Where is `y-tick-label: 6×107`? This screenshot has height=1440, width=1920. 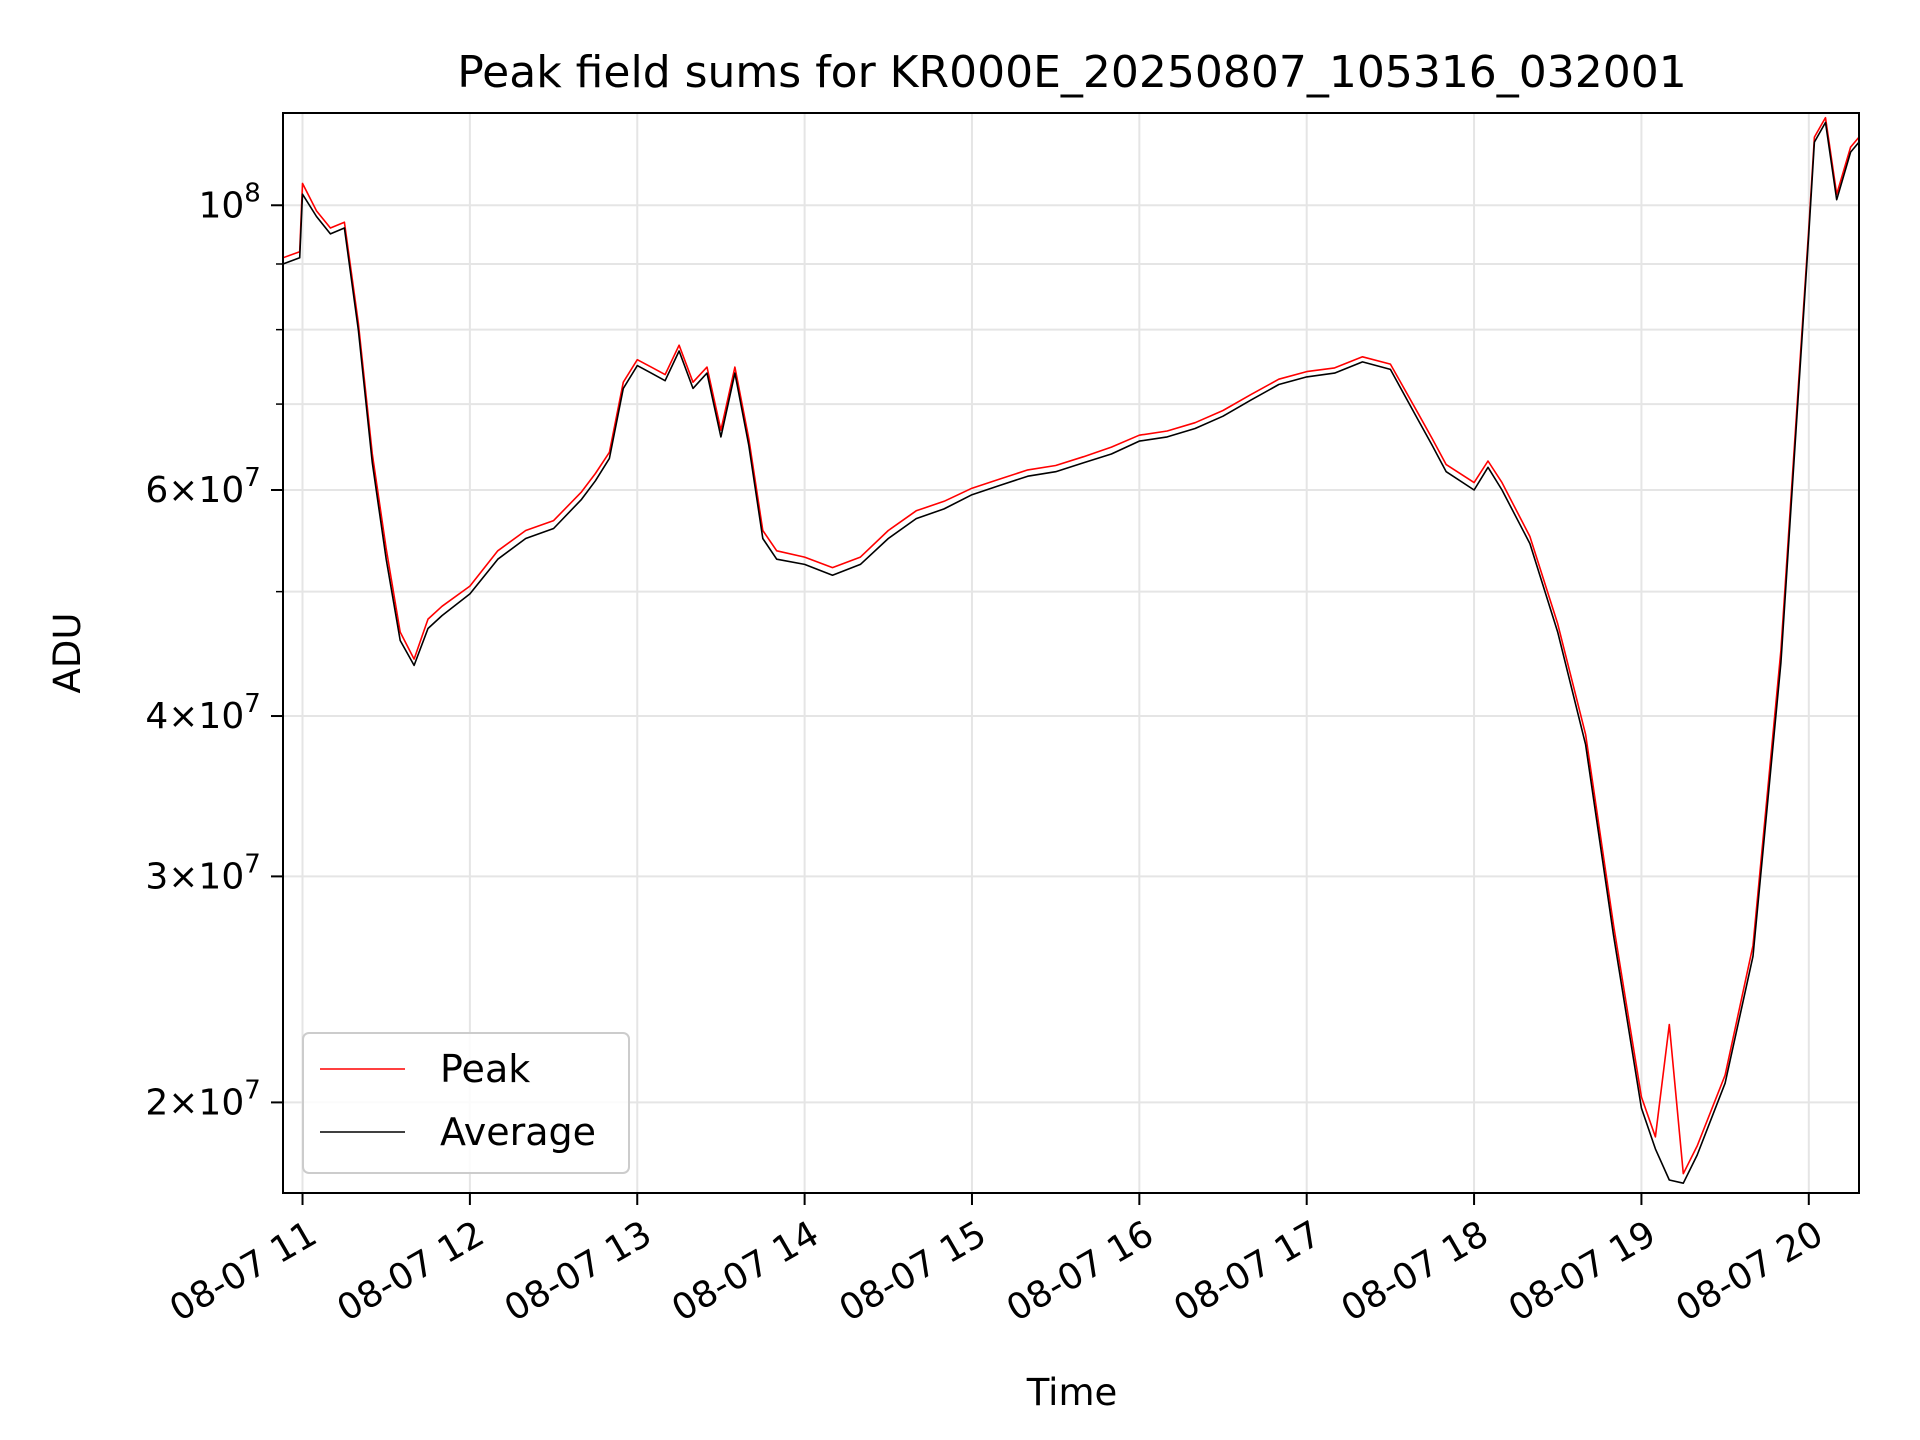
y-tick-label: 6×107 is located at coordinates (203, 487).